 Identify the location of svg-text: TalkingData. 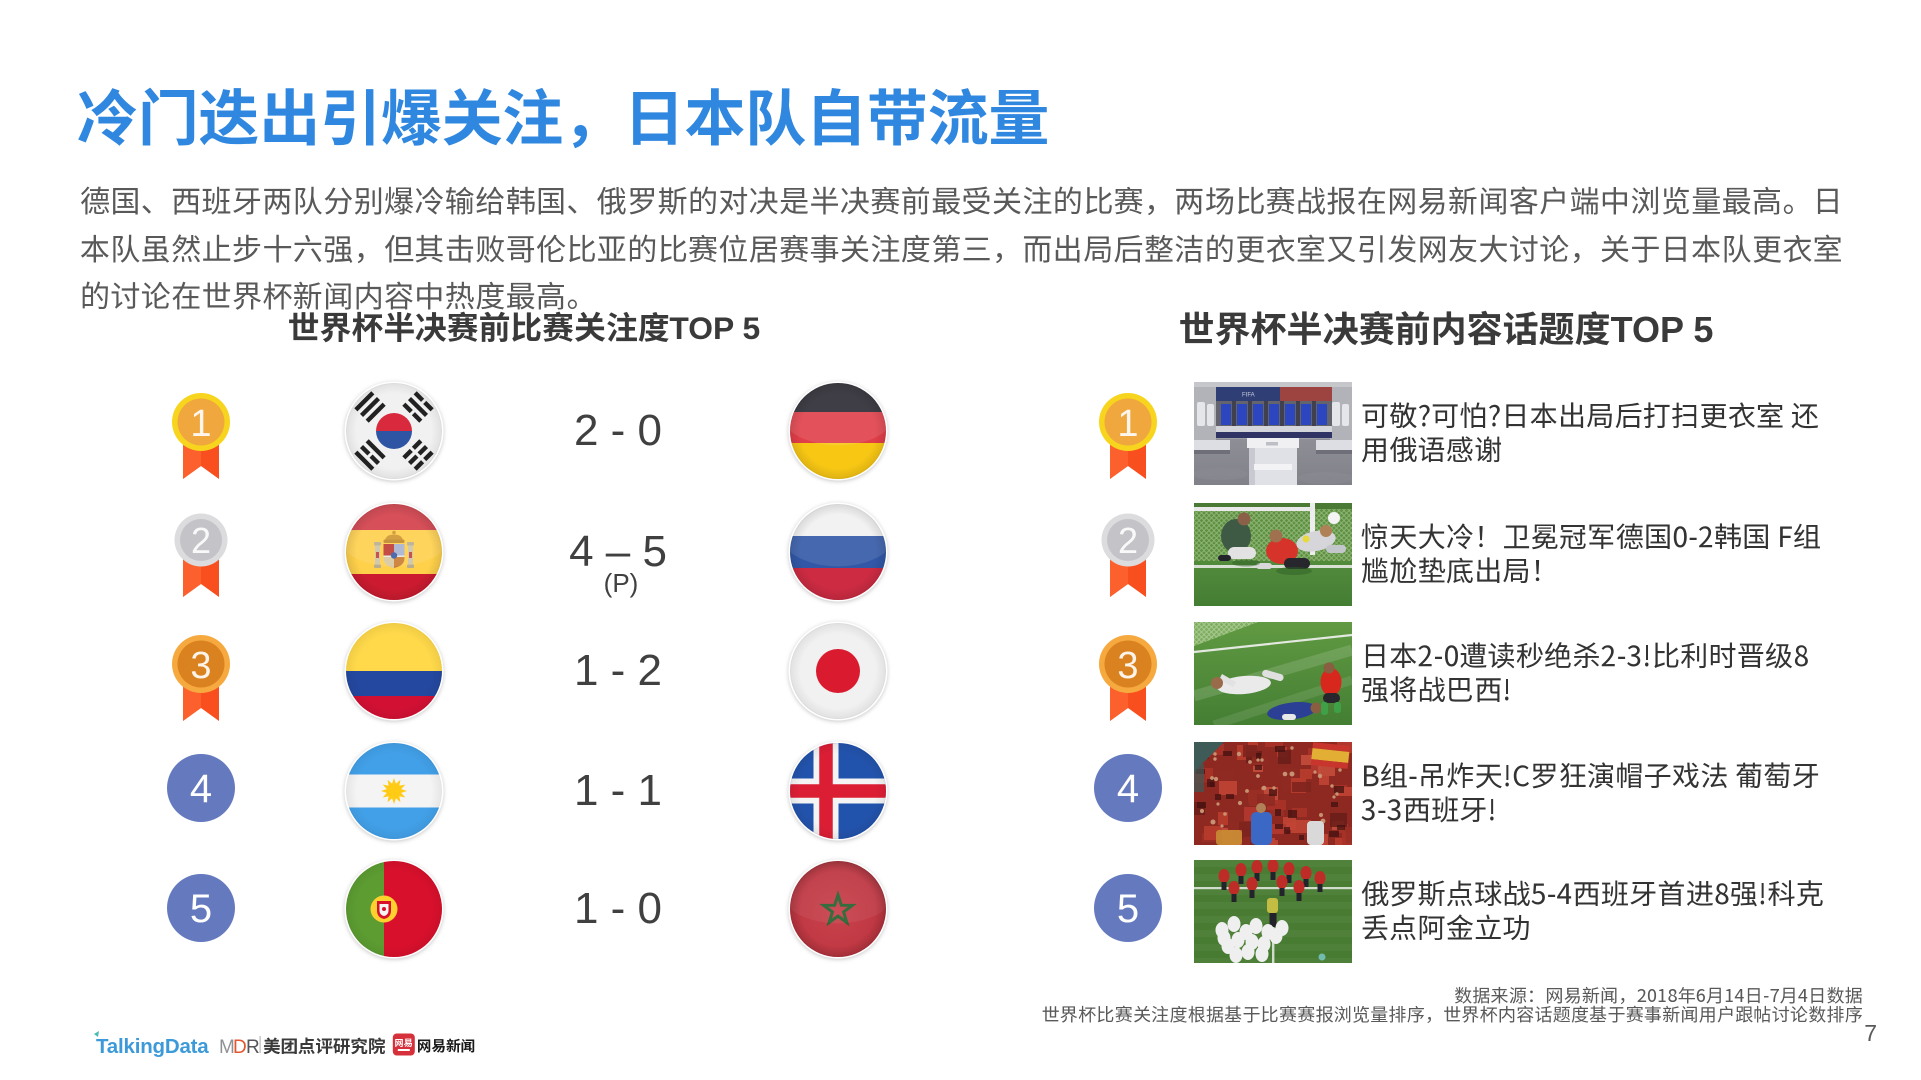
(152, 1046).